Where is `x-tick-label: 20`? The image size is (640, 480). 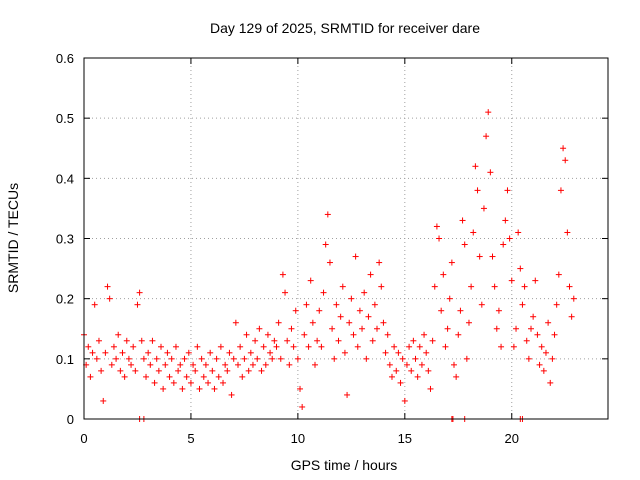
x-tick-label: 20 is located at coordinates (512, 438).